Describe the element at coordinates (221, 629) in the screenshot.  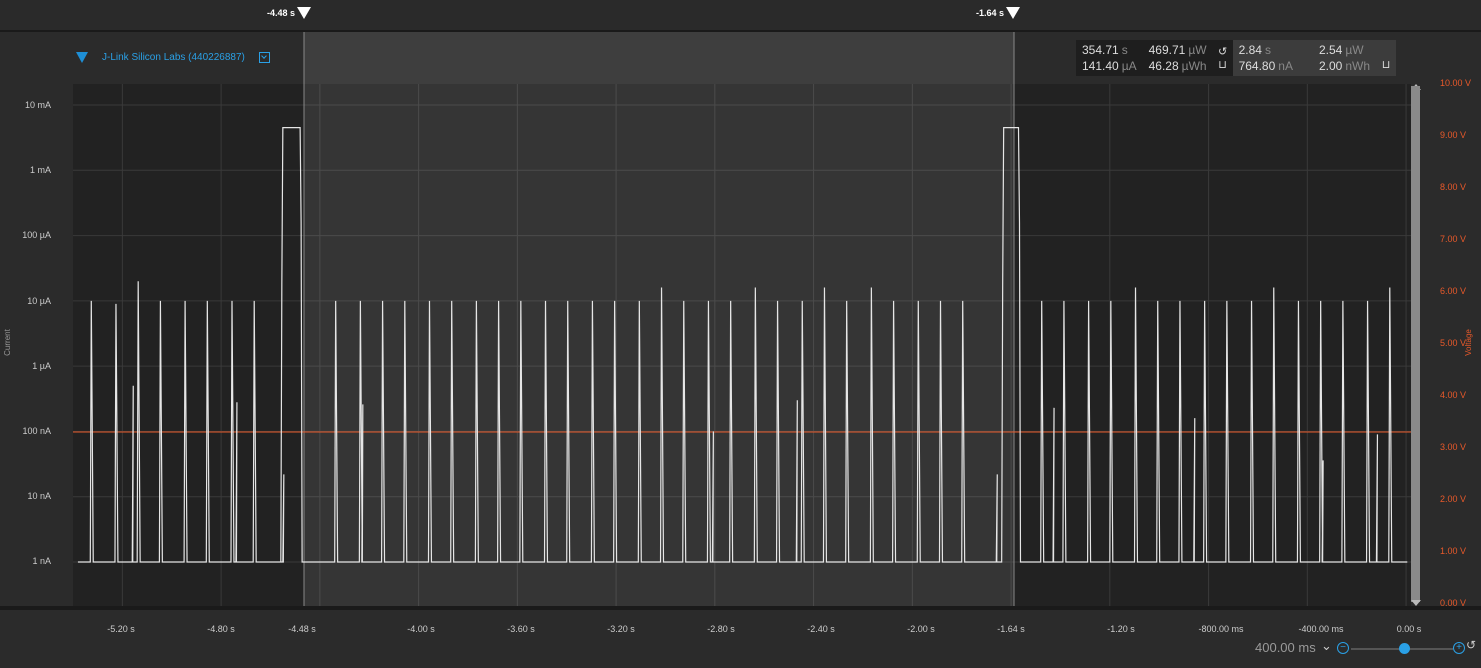
I see `time-tick-label: -4.80 s` at that location.